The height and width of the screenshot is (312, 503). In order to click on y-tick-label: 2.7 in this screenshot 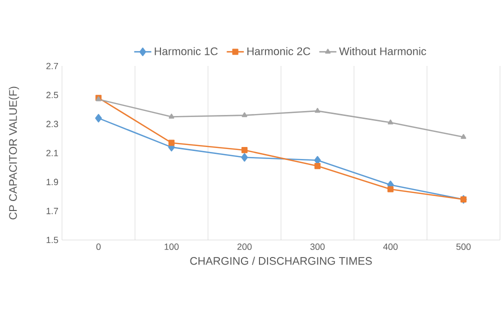, I will do `click(52, 66)`.